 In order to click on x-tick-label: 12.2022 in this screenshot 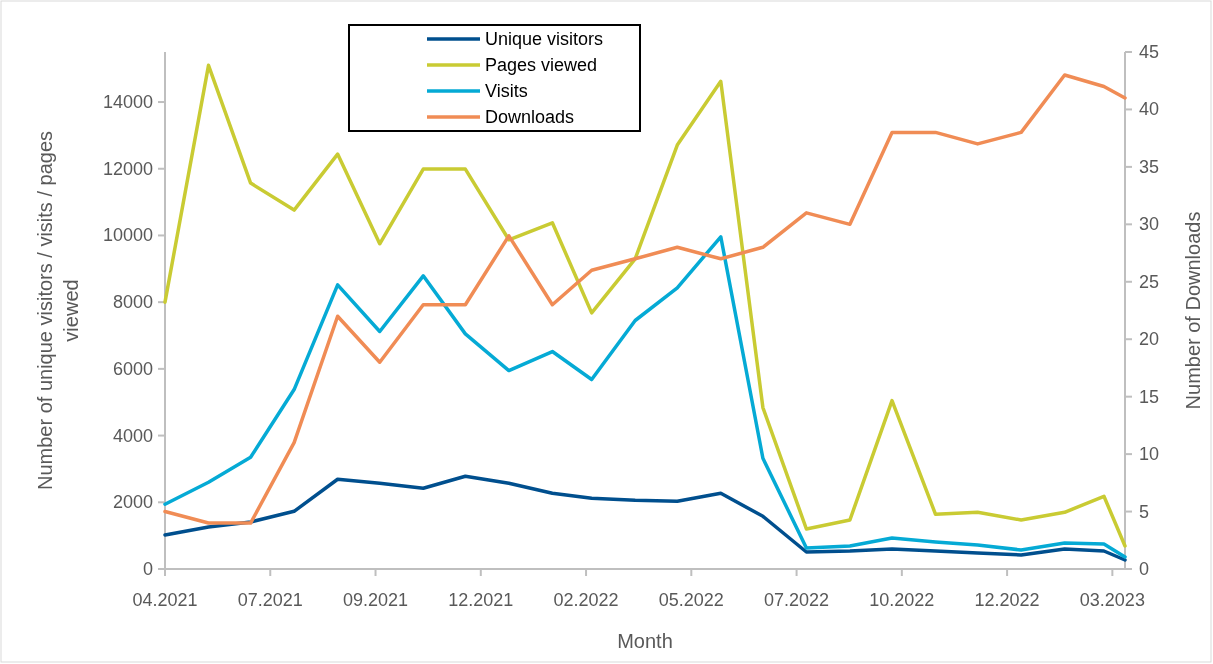, I will do `click(1007, 600)`.